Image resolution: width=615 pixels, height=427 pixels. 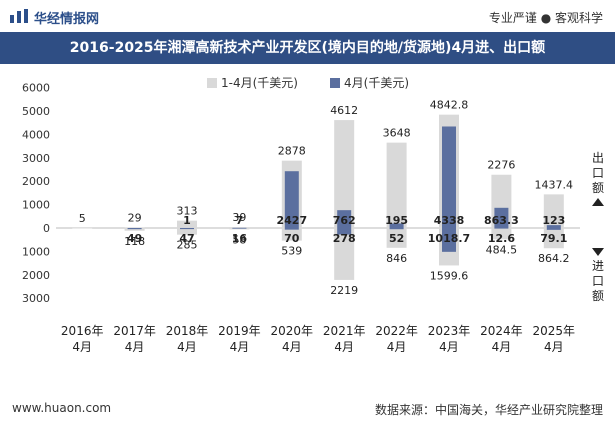 What do you see at coordinates (554, 339) in the screenshot?
I see `x-tick-label: 2025年 4月` at bounding box center [554, 339].